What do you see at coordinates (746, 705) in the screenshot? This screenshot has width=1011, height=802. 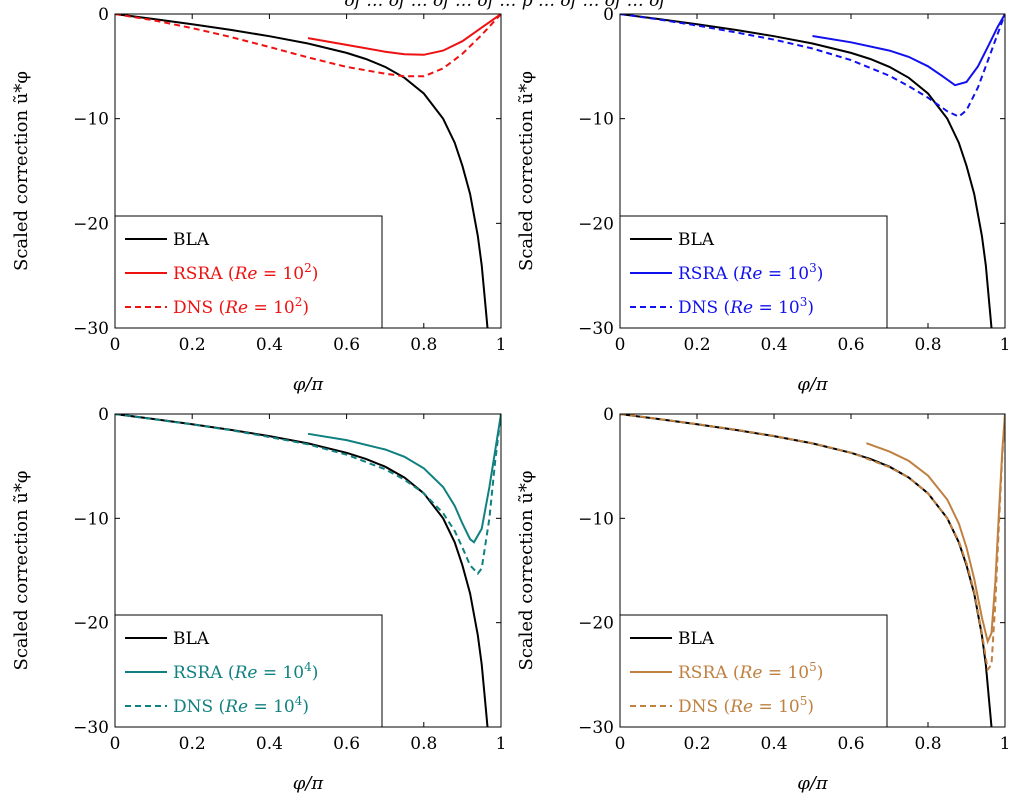 I see `legend-entry: DNS (Re = 105)` at bounding box center [746, 705].